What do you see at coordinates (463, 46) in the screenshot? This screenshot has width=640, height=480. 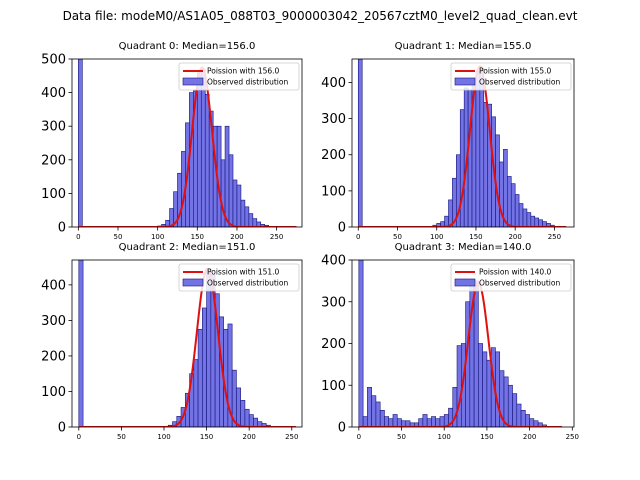 I see `panel-title: Quadrant 1: Median=155.0` at bounding box center [463, 46].